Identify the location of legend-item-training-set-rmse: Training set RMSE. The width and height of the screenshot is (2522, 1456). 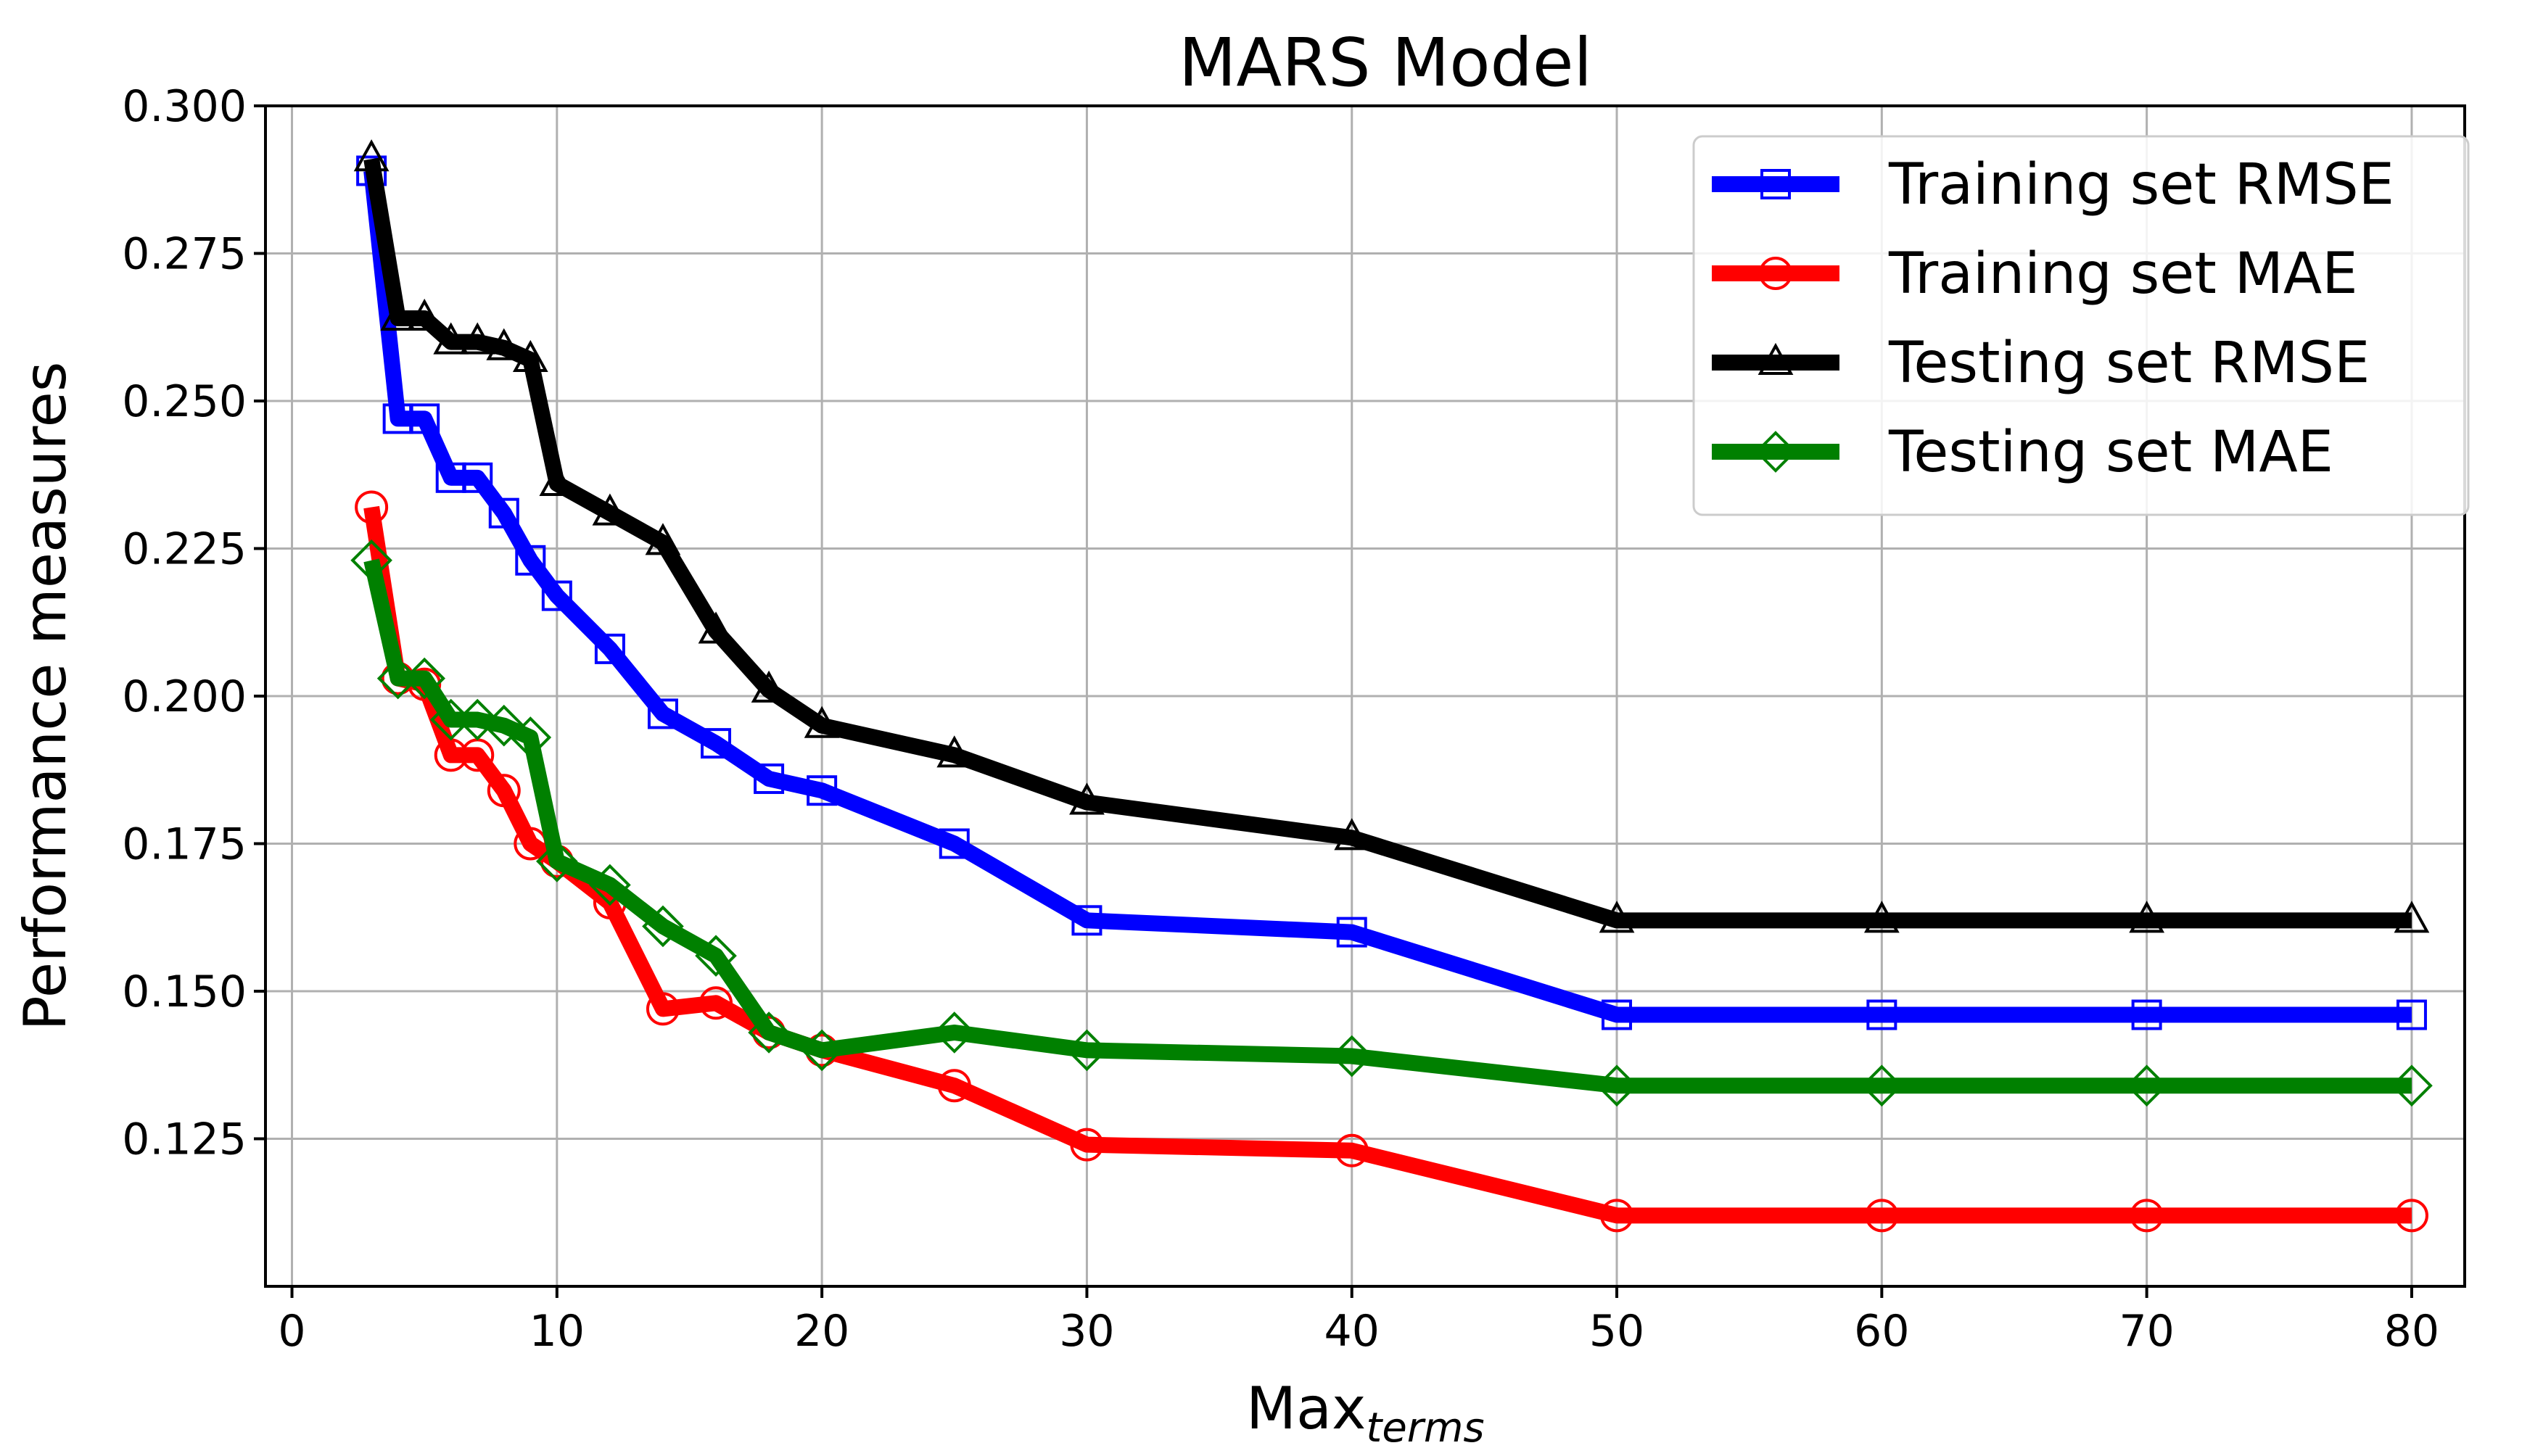
(2053, 185).